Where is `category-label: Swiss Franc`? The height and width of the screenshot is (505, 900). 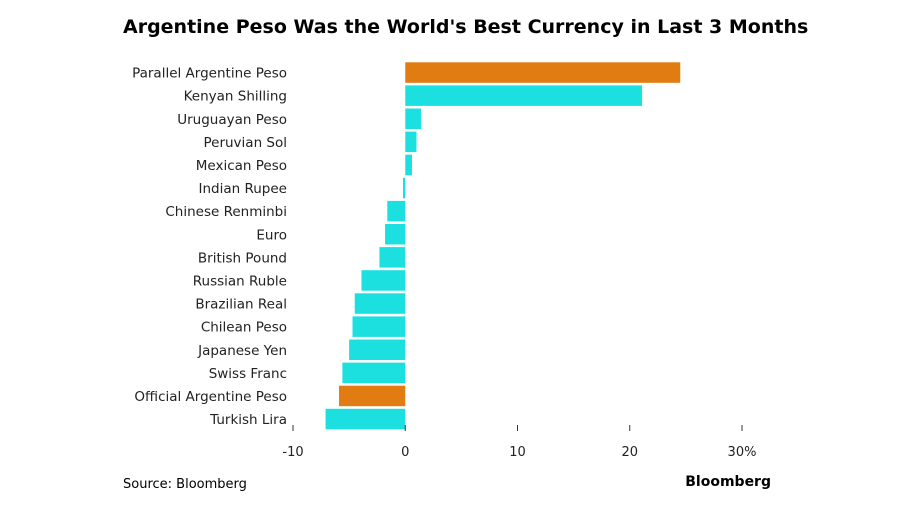 category-label: Swiss Franc is located at coordinates (248, 374).